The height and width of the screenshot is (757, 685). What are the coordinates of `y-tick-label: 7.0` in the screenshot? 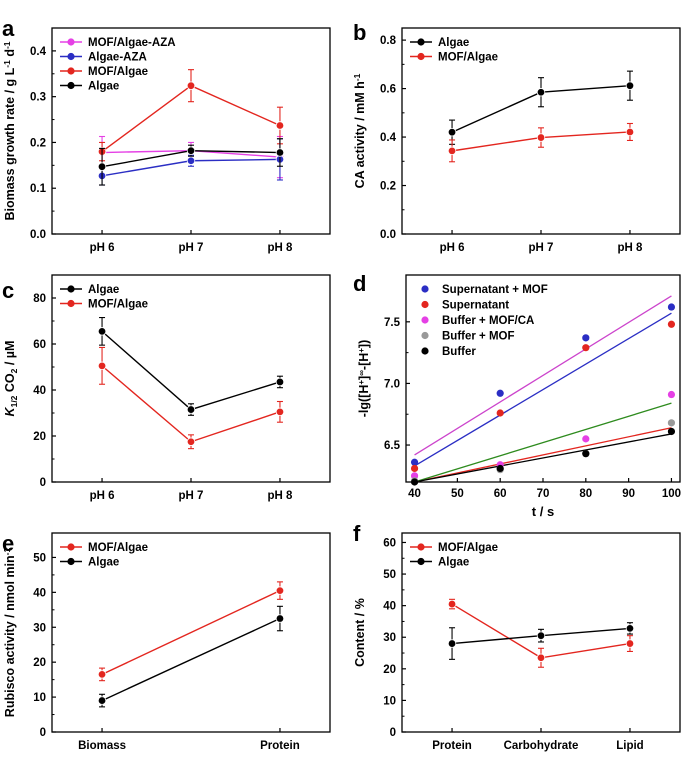 It's located at (392, 384).